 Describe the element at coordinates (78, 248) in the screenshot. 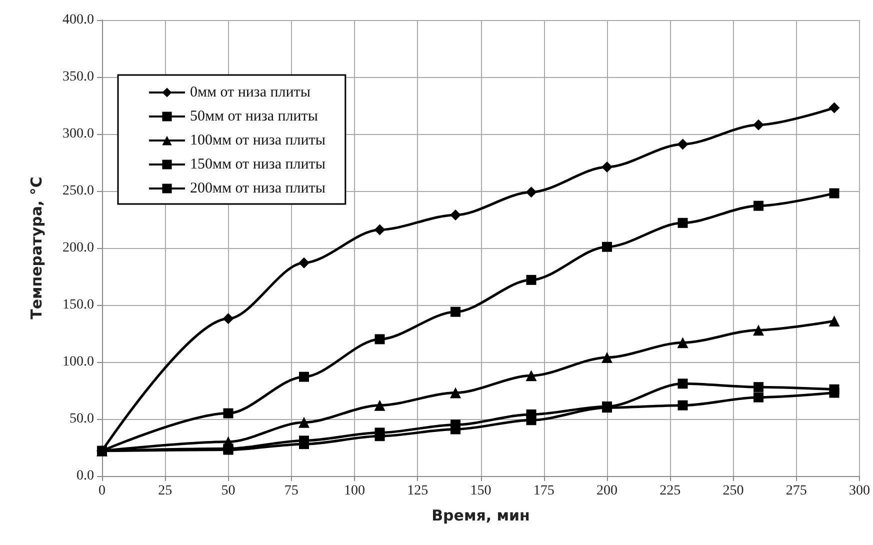

I see `y-tick-label: 200.0` at that location.